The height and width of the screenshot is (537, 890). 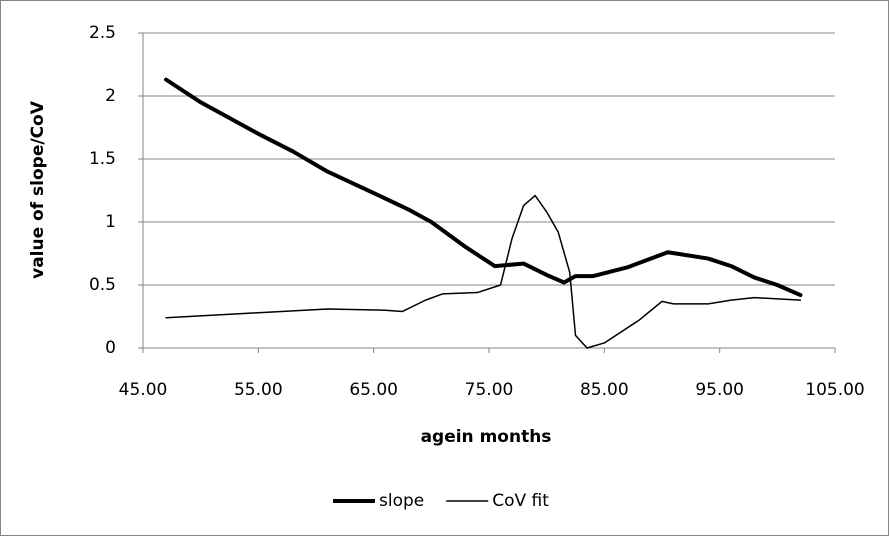 What do you see at coordinates (604, 390) in the screenshot?
I see `x-tick-label: 85.00` at bounding box center [604, 390].